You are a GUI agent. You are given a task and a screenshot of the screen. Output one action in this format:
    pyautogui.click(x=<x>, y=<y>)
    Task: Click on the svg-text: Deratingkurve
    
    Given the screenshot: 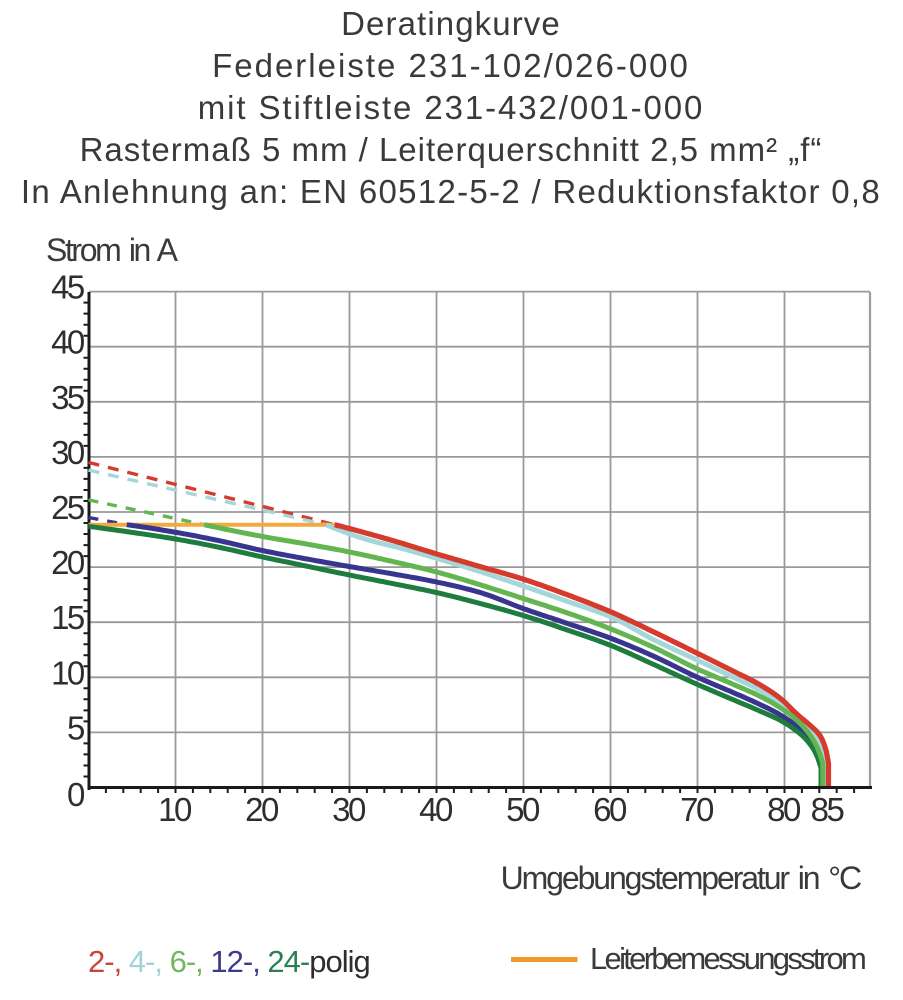 What is the action you would take?
    pyautogui.click(x=451, y=23)
    